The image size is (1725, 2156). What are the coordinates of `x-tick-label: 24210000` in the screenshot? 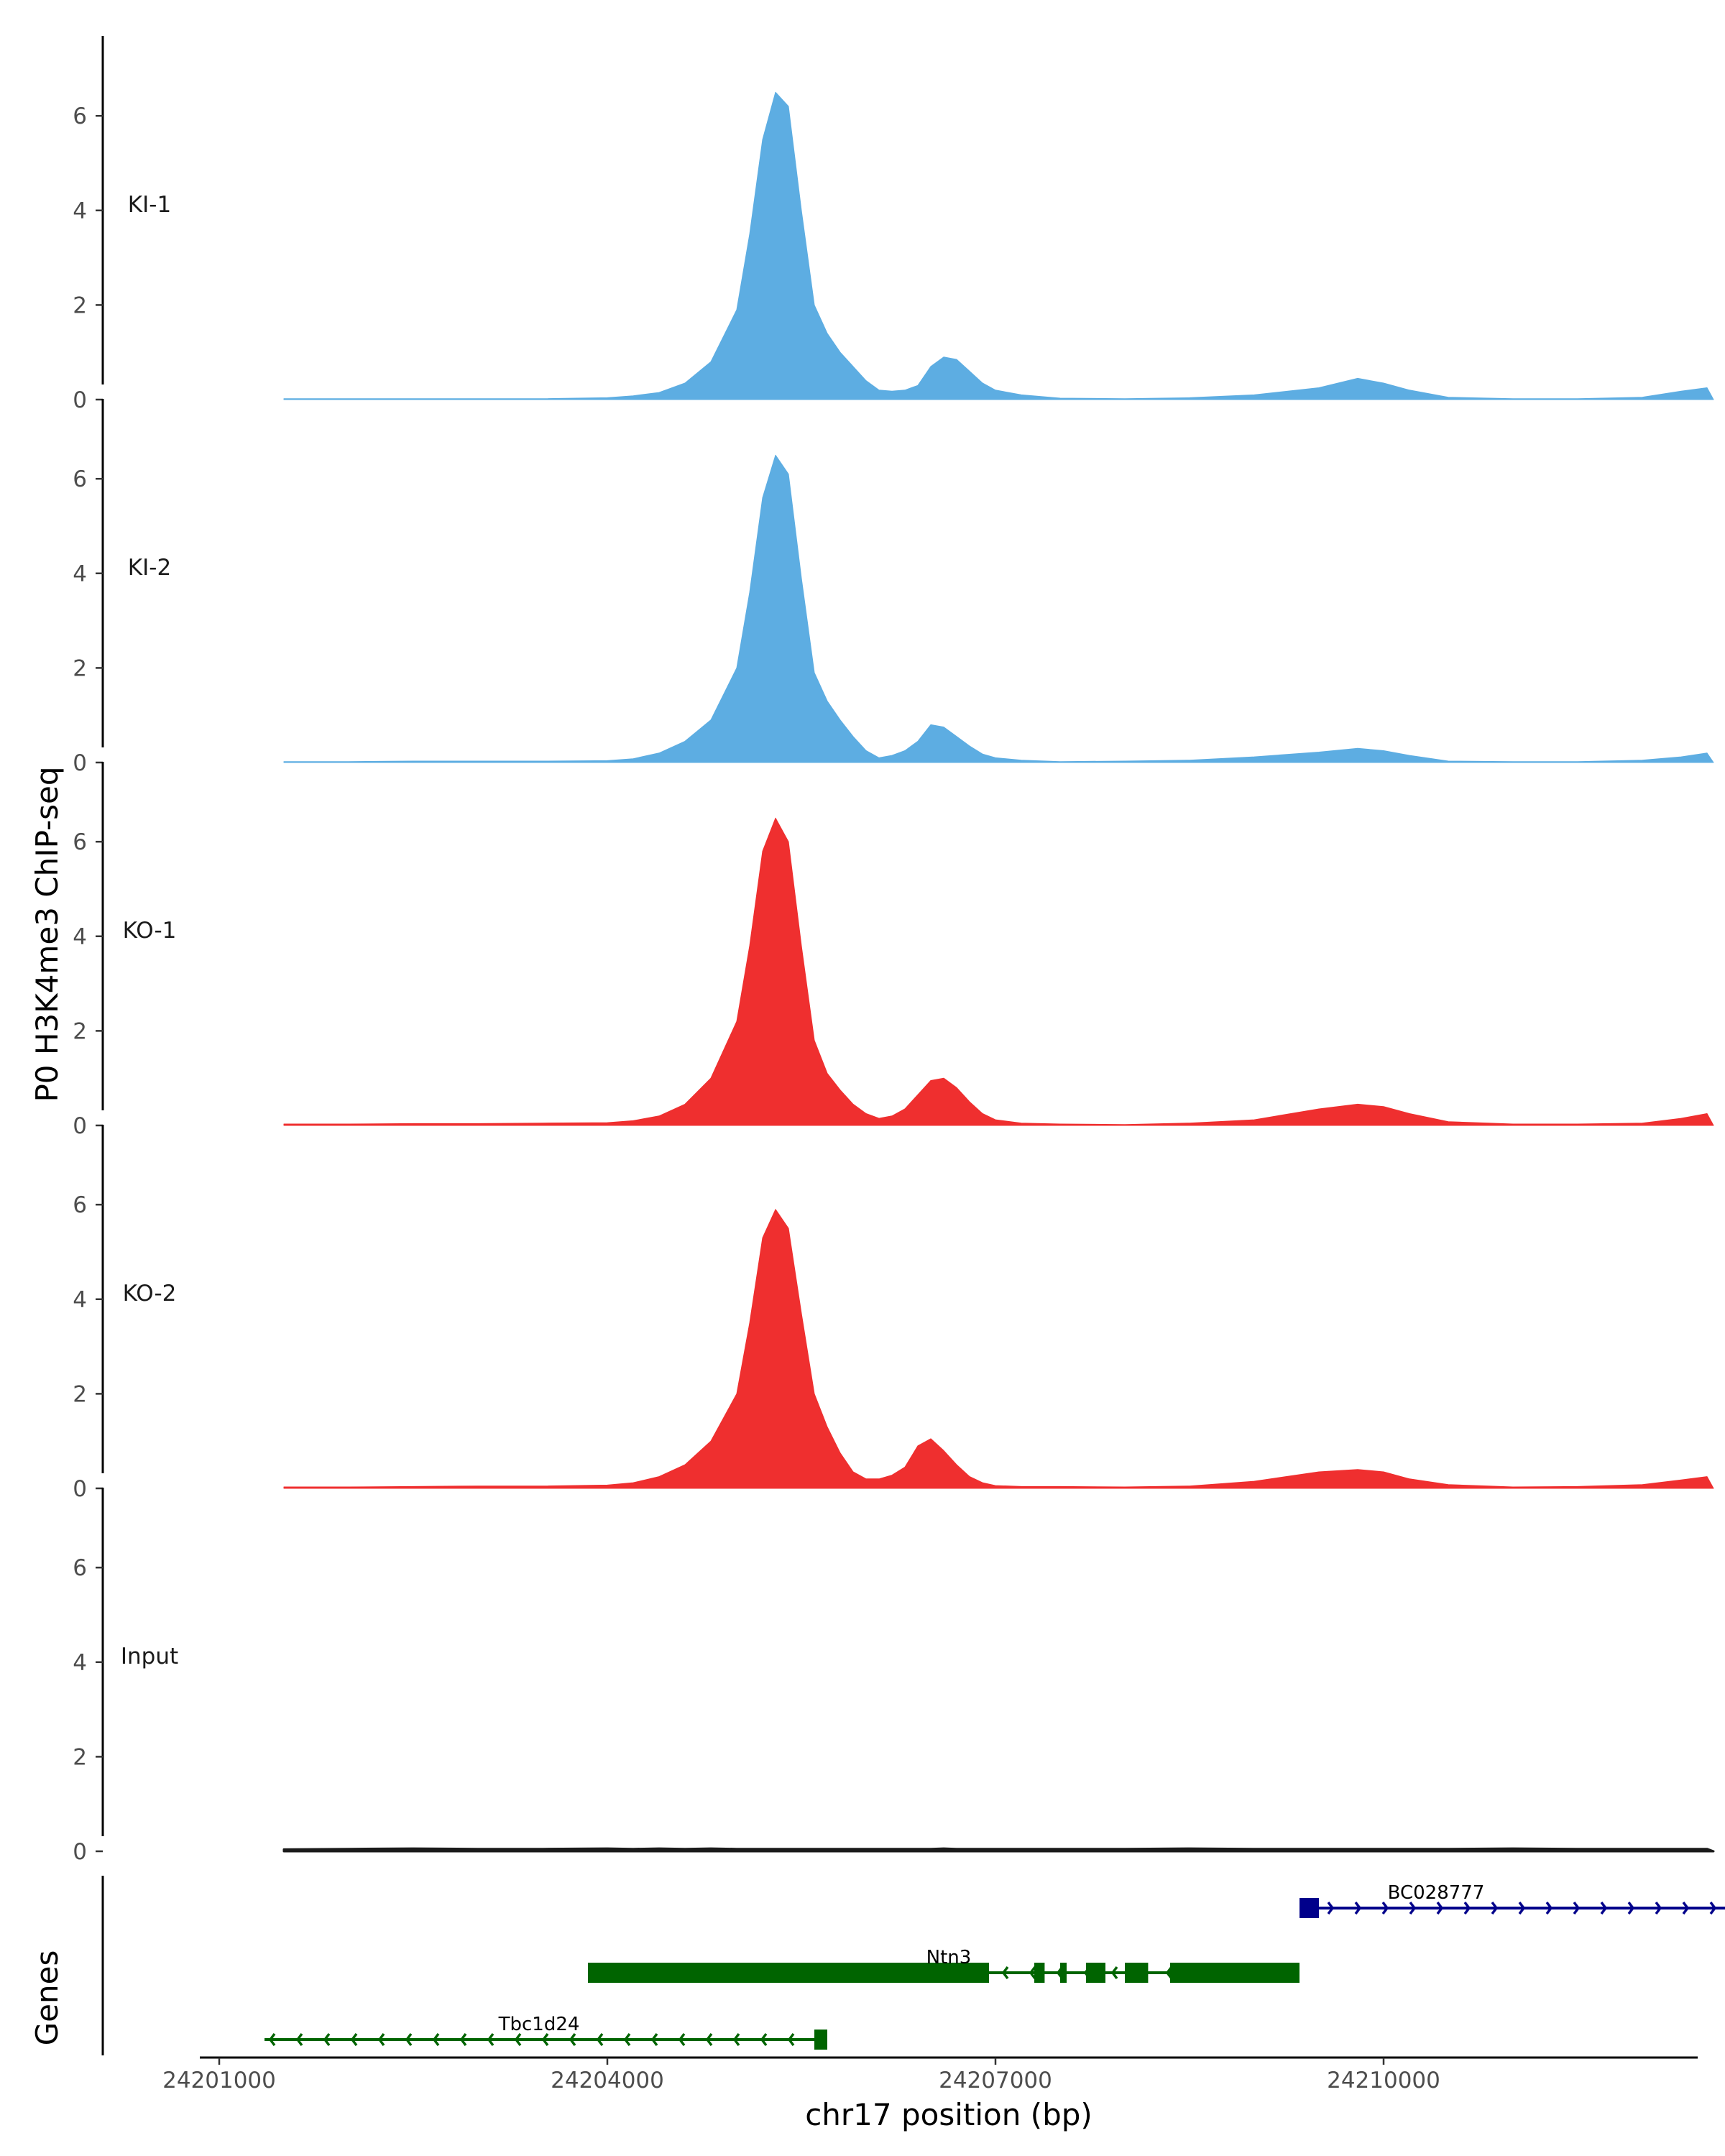 It's located at (1383, 2080).